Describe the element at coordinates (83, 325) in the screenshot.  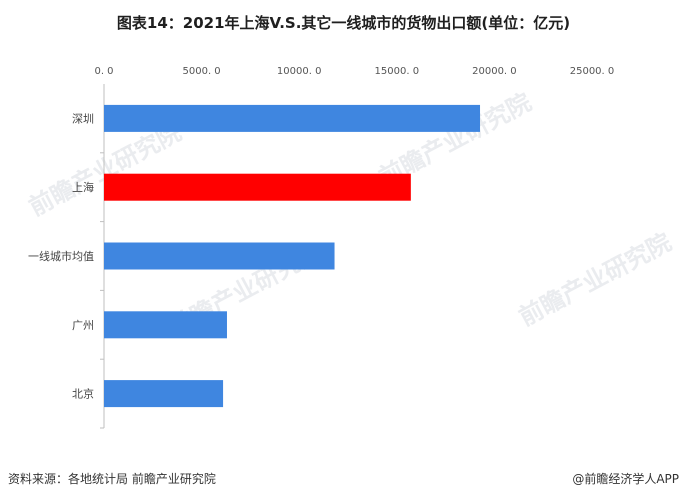
I see `category-label: 广州` at that location.